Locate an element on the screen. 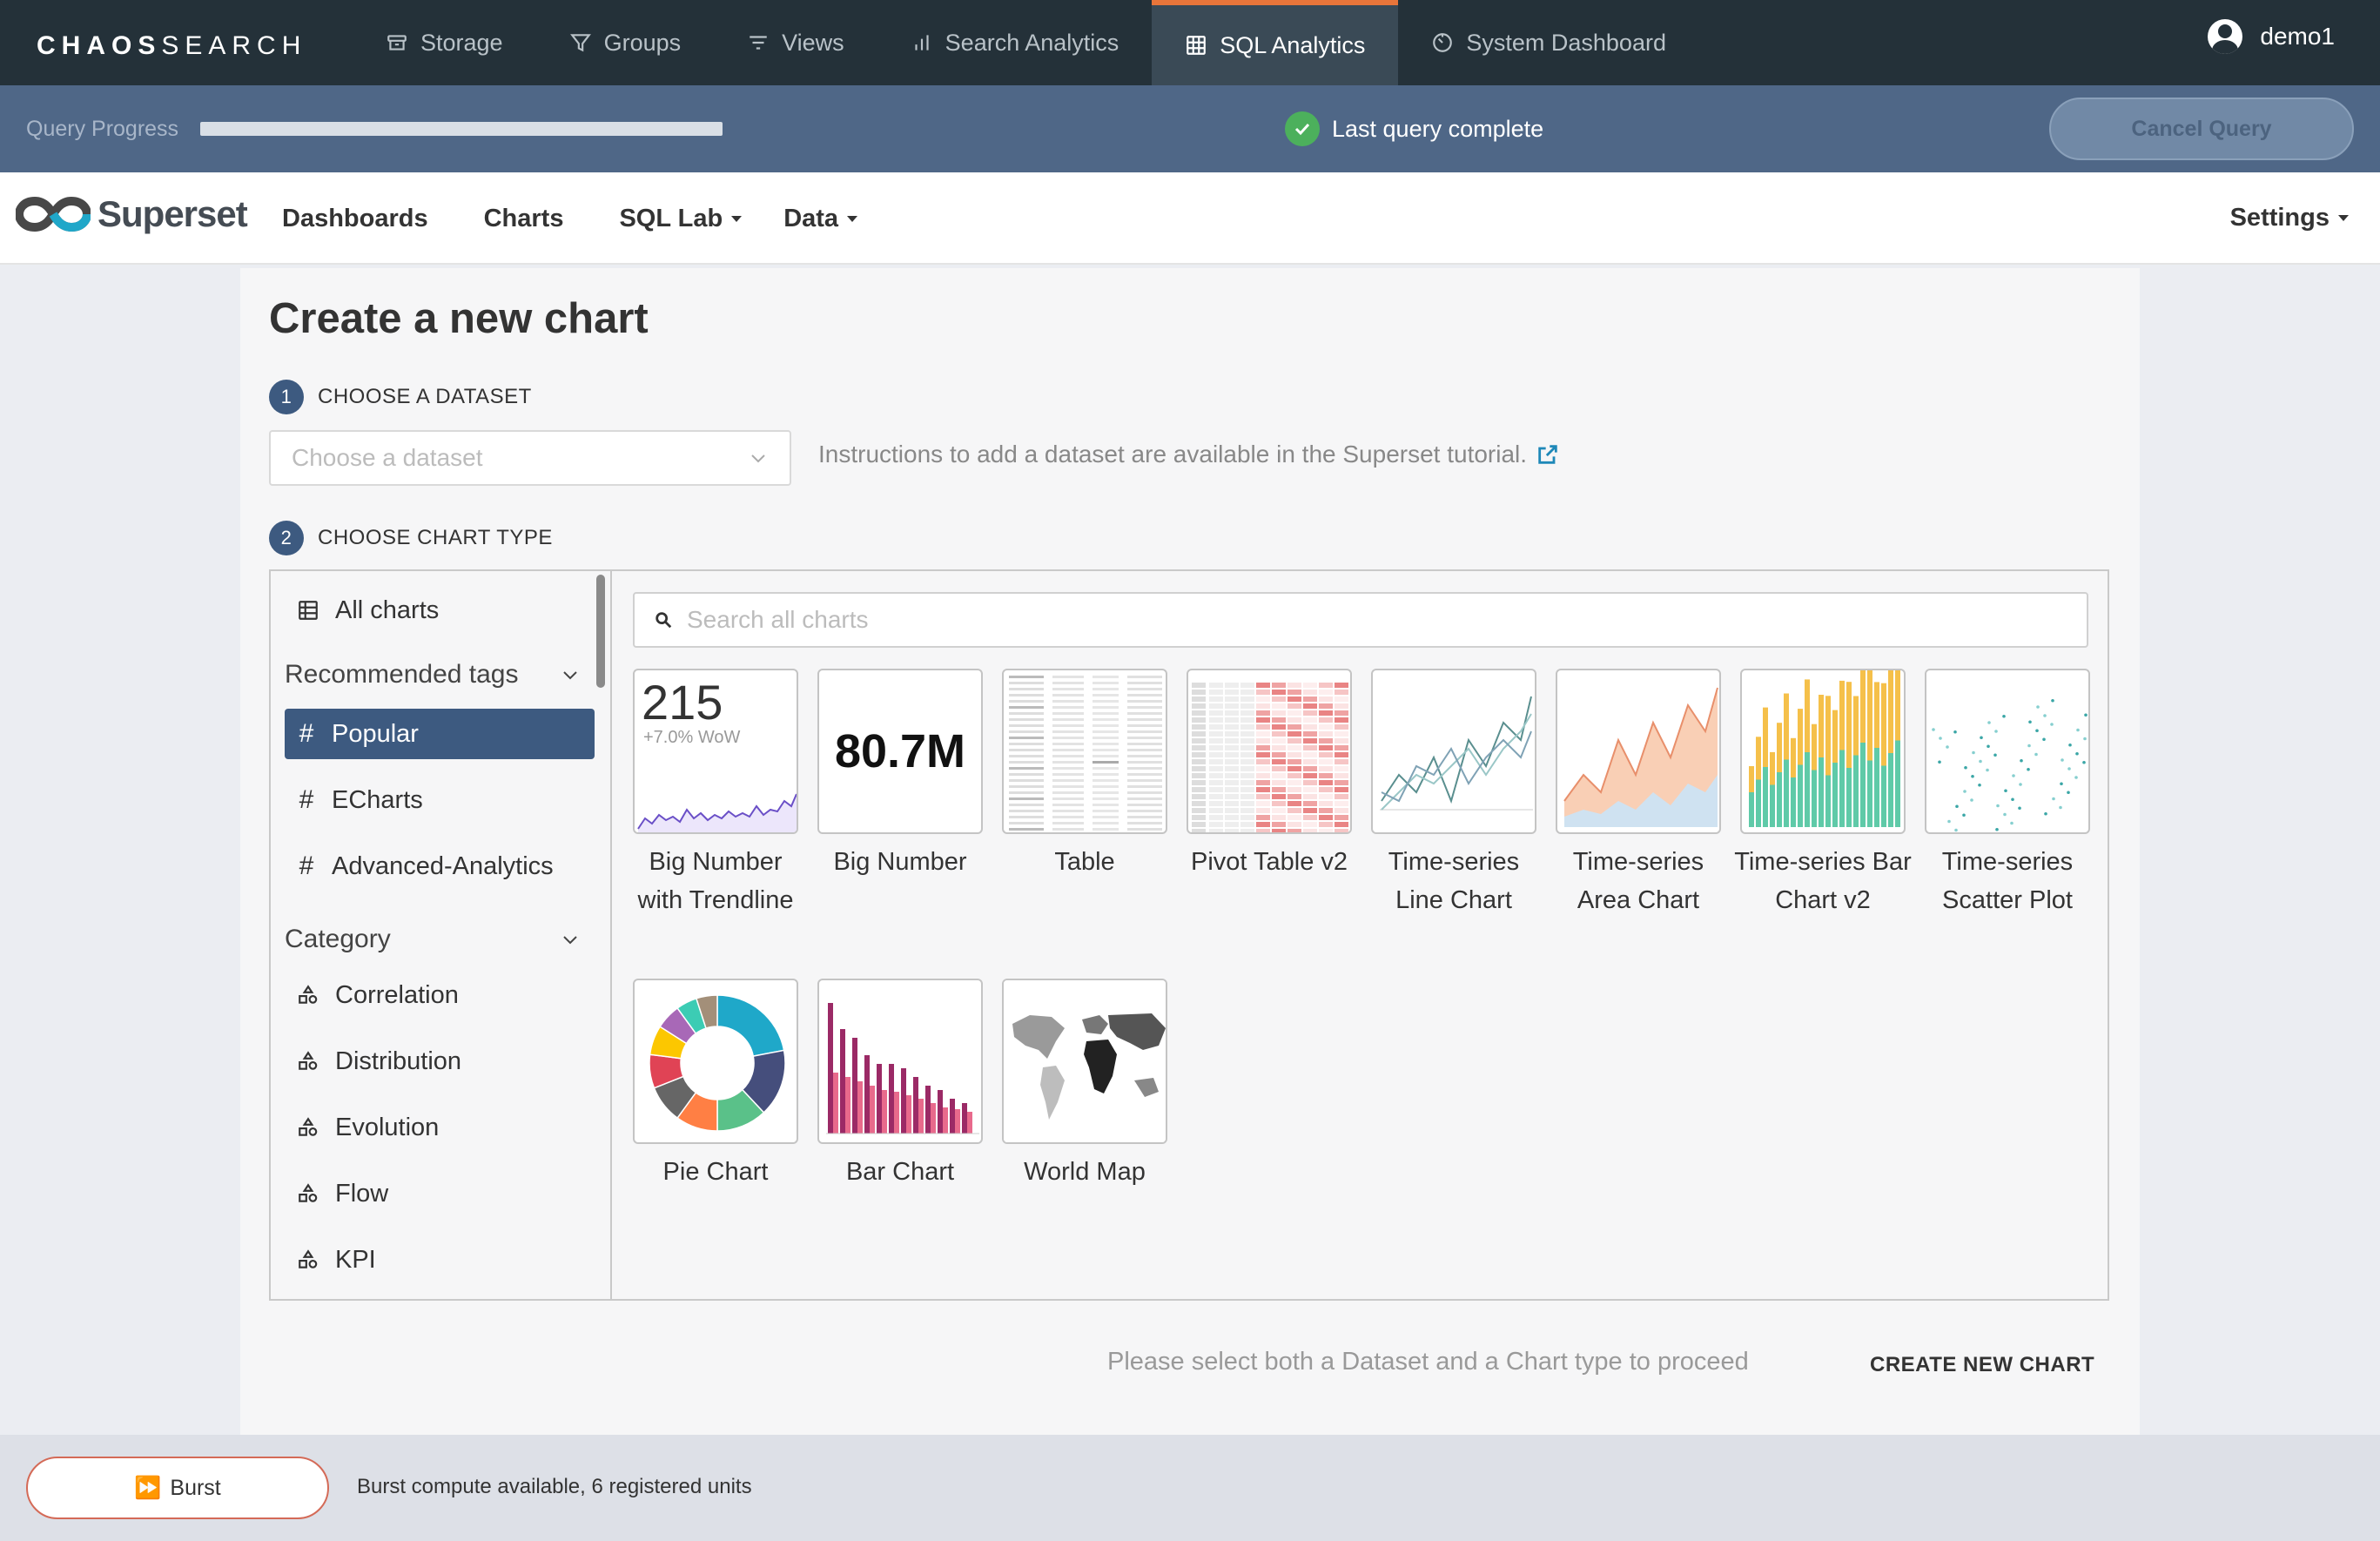 The image size is (2380, 1541). sidebar-item-label: Evolution is located at coordinates (387, 1127).